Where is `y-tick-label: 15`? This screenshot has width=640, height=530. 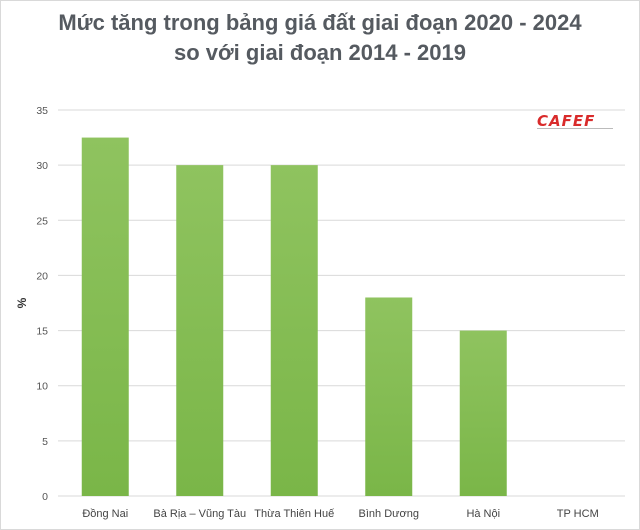 y-tick-label: 15 is located at coordinates (42, 332).